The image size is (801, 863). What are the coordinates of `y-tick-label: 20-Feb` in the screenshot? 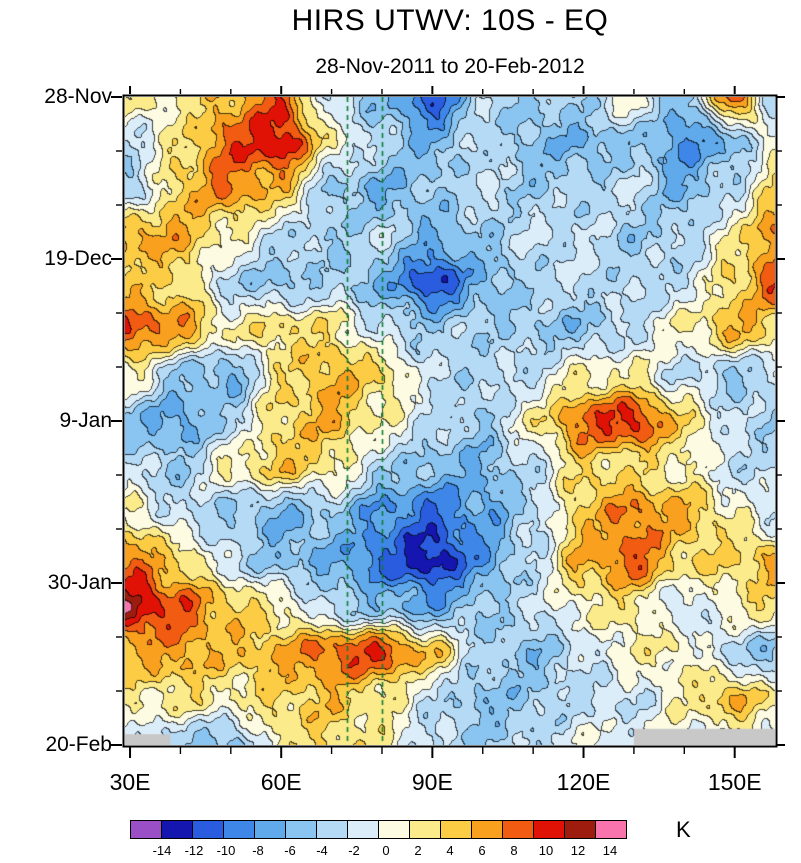 It's located at (78, 744).